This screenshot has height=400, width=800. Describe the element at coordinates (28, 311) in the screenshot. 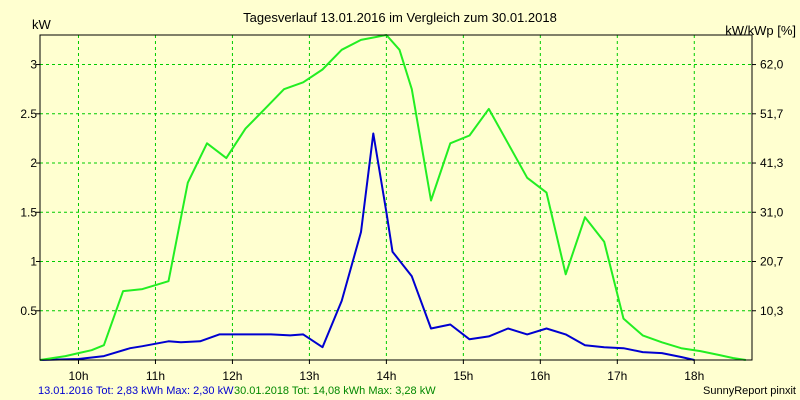

I see `y-tick-label-left: 0.5` at that location.